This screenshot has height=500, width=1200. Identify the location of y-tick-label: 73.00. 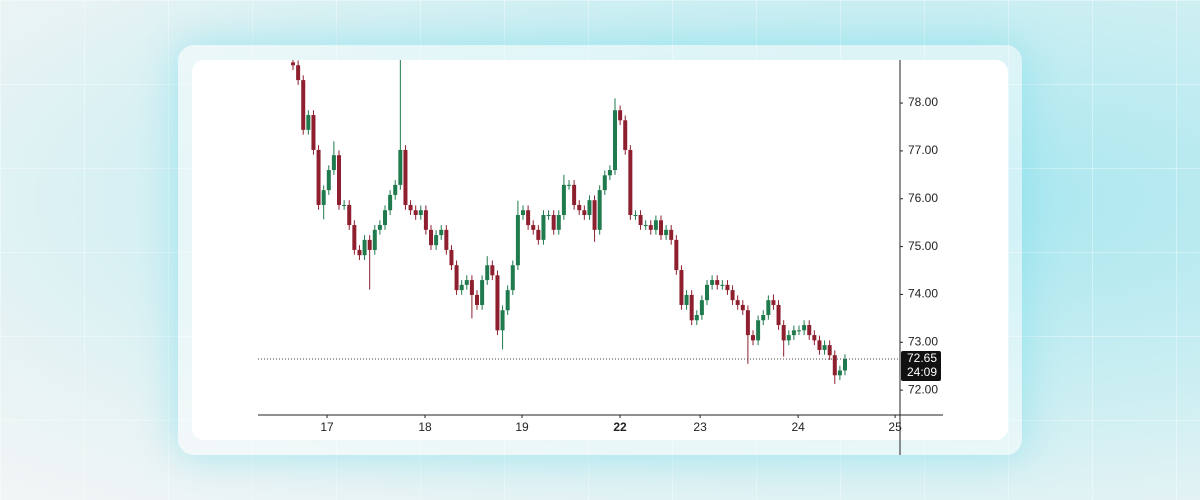
(923, 341).